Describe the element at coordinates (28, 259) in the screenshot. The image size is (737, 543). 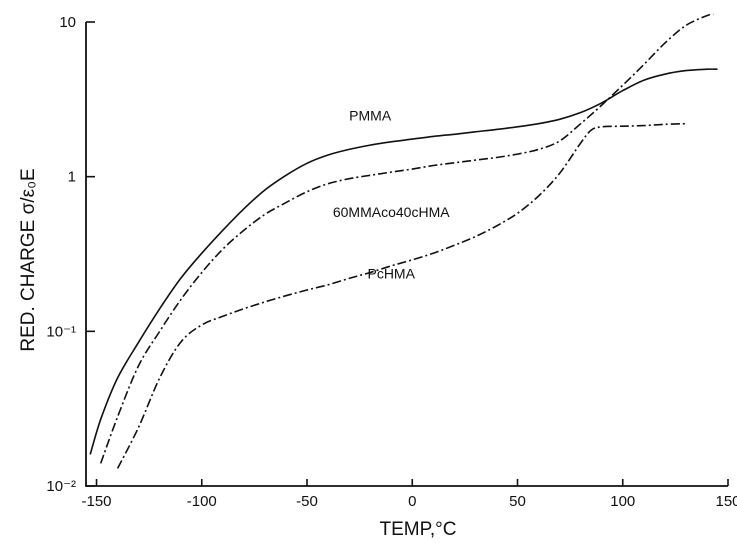
I see `y-axis-title: RED. CHARGE σ/ε₀E` at that location.